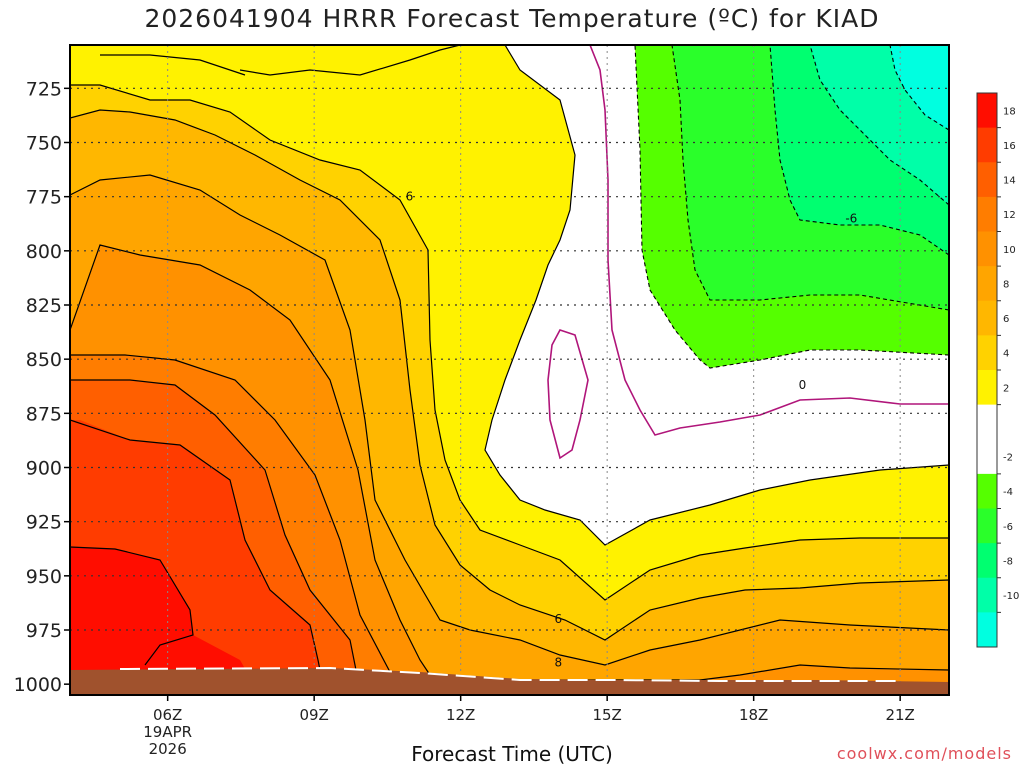  What do you see at coordinates (44, 523) in the screenshot?
I see `ytick-label-925: 925` at bounding box center [44, 523].